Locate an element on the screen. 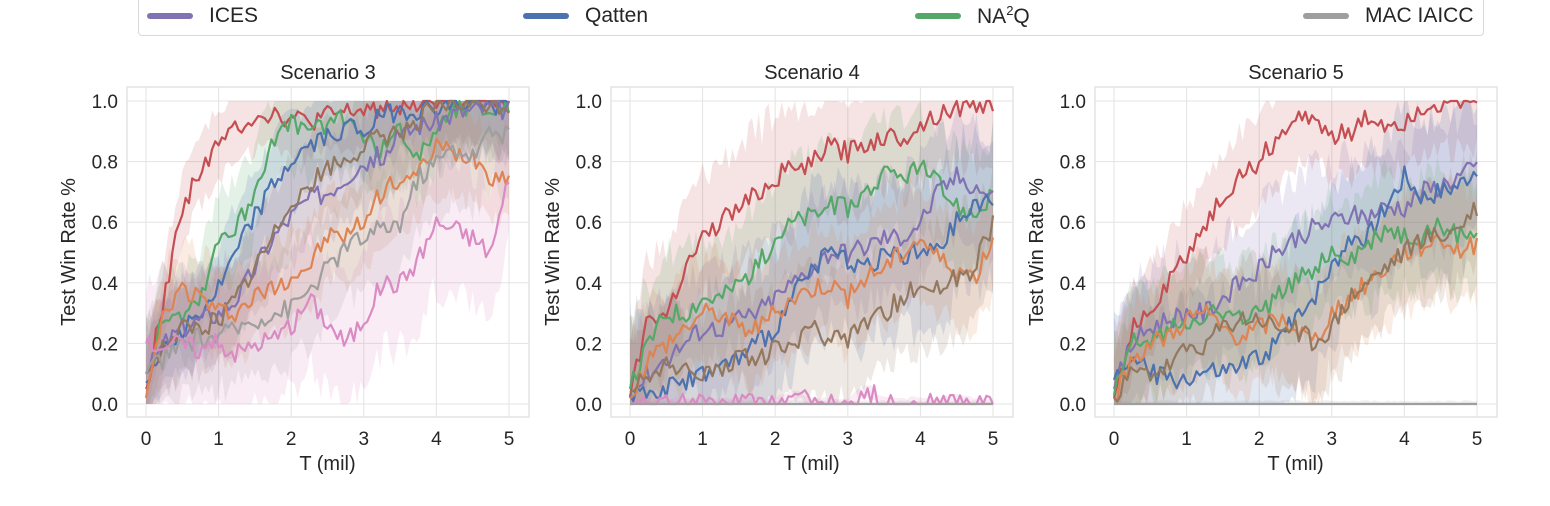 Image resolution: width=1550 pixels, height=506 pixels. series-band-orange is located at coordinates (811, 290).